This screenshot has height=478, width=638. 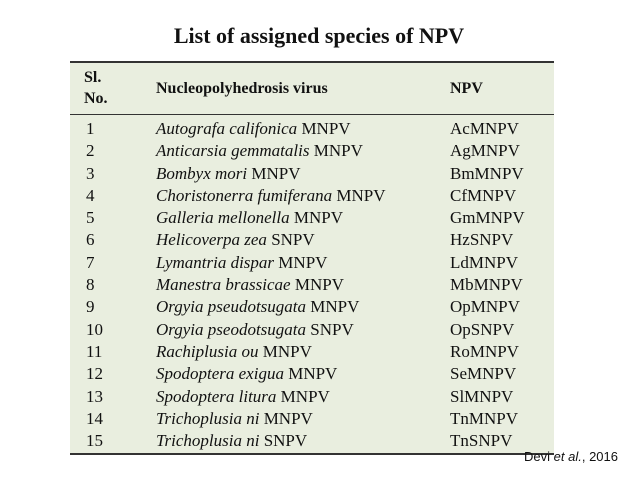 I want to click on npv-abbreviation: RoMNPV, so click(x=484, y=351).